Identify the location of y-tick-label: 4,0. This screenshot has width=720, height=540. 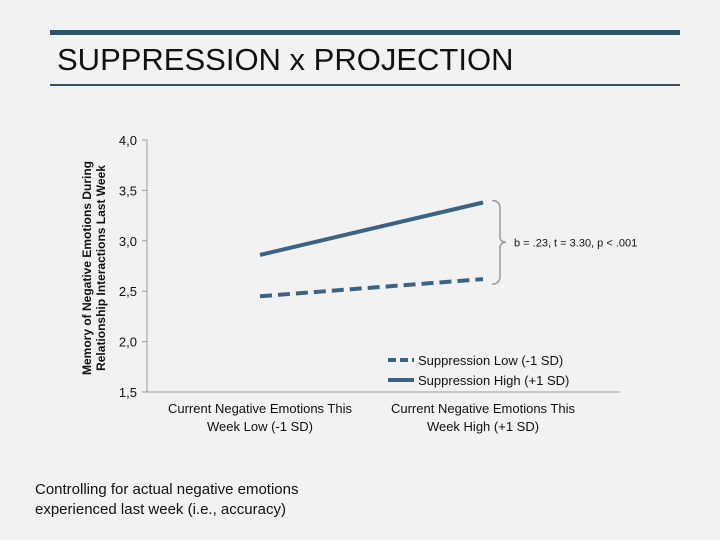
(128, 140).